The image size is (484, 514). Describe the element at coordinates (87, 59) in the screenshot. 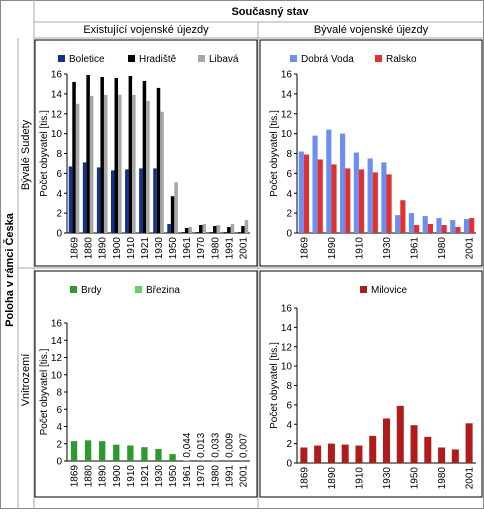

I see `legend-label: Boletice` at that location.